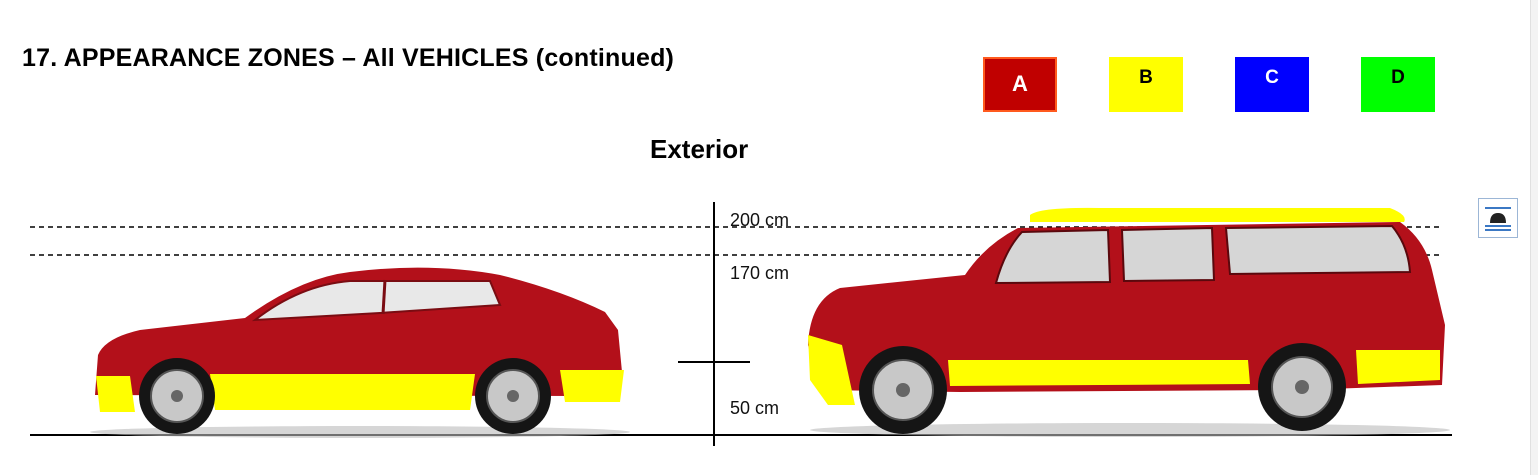 This screenshot has height=475, width=1538. Describe the element at coordinates (360, 352) in the screenshot. I see `red-sedan-image` at that location.